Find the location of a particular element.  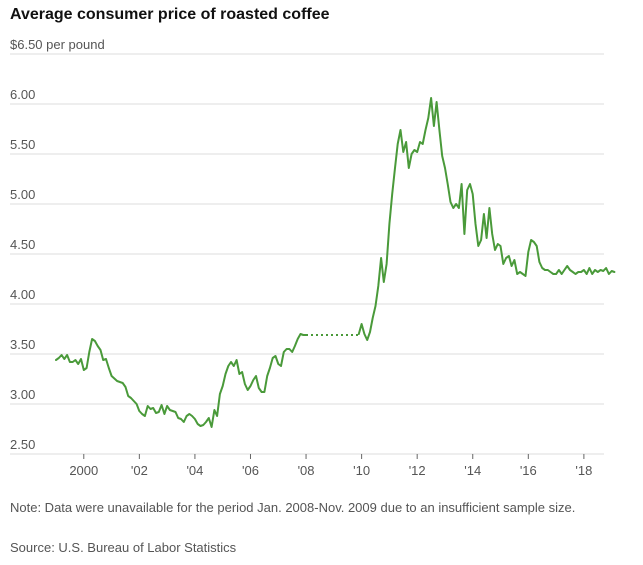

chart-source: Source: U.S. Bureau of Labor Statistics is located at coordinates (123, 547).